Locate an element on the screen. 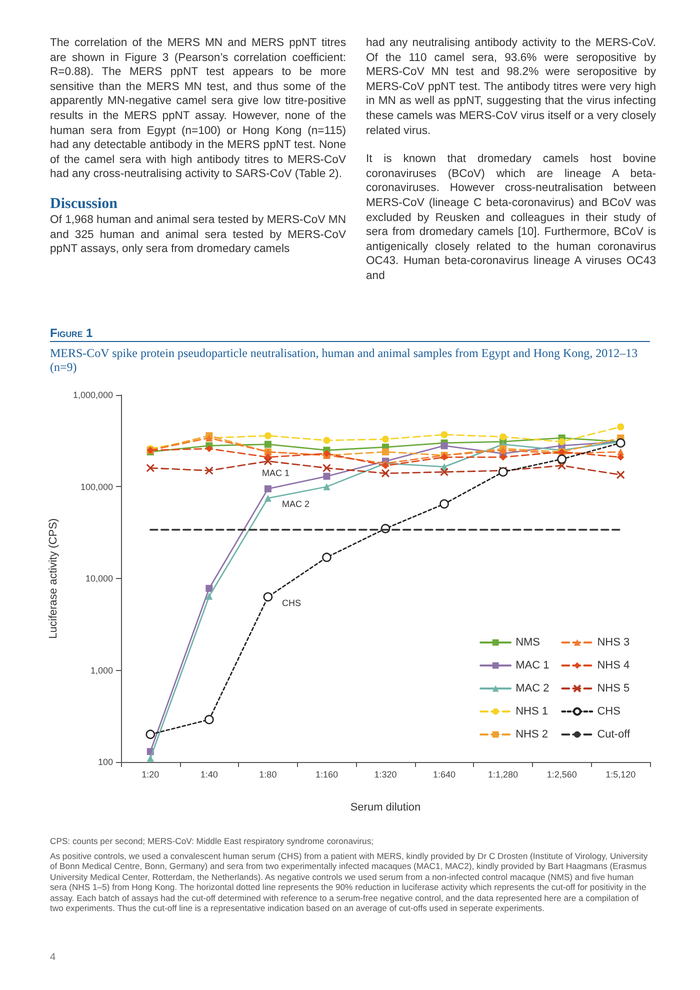  annotation: MAC 1 is located at coordinates (276, 473).